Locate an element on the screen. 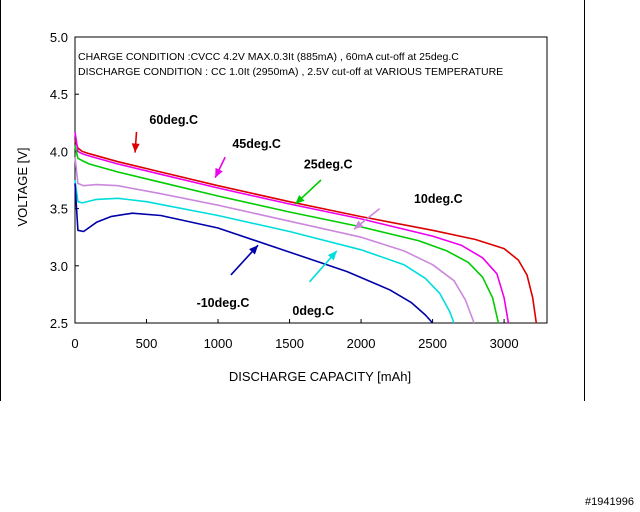 The image size is (640, 512). y-tick-label: 3.5 is located at coordinates (59, 209).